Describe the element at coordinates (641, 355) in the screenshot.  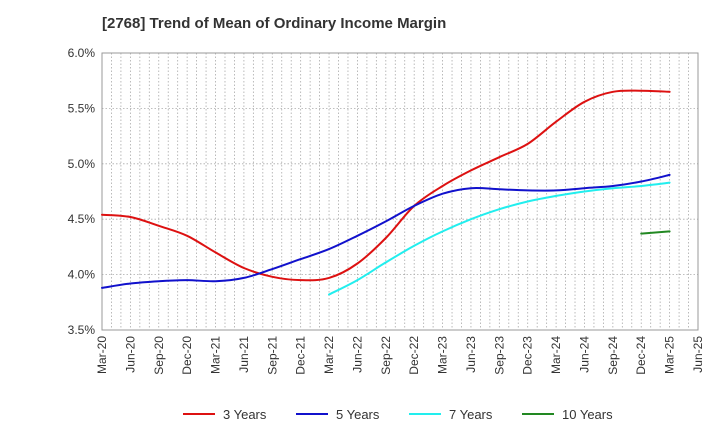
I see `x-tick-label: Dec-24` at that location.